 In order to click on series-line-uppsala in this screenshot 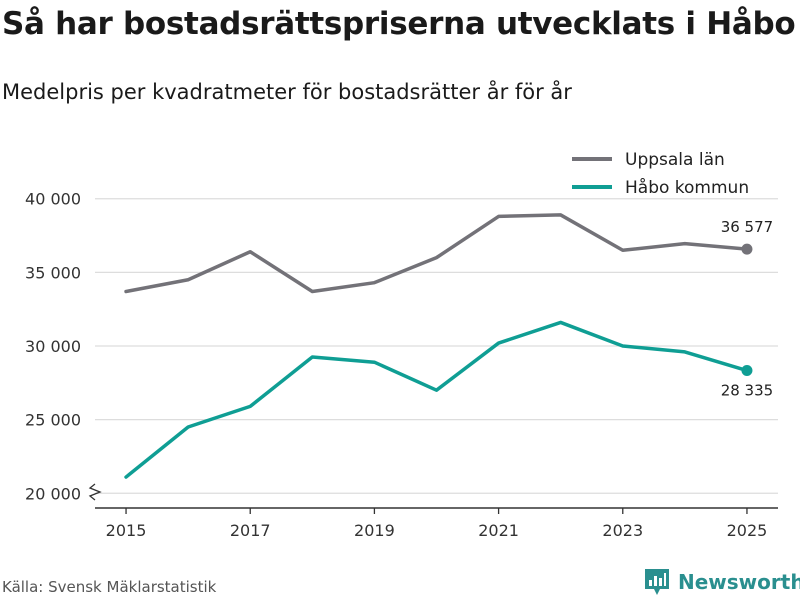, I will do `click(436, 253)`.